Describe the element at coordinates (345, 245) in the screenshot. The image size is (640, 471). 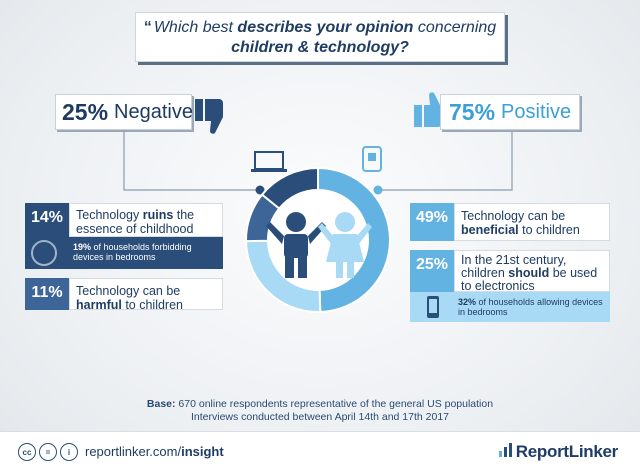
I see `girl-icon` at that location.